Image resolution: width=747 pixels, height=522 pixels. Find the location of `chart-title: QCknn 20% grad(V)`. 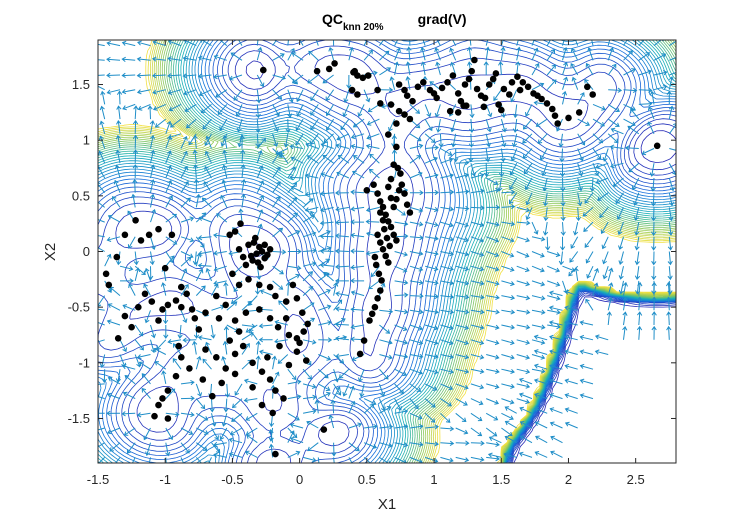

chart-title: QCknn 20% grad(V) is located at coordinates (394, 22).